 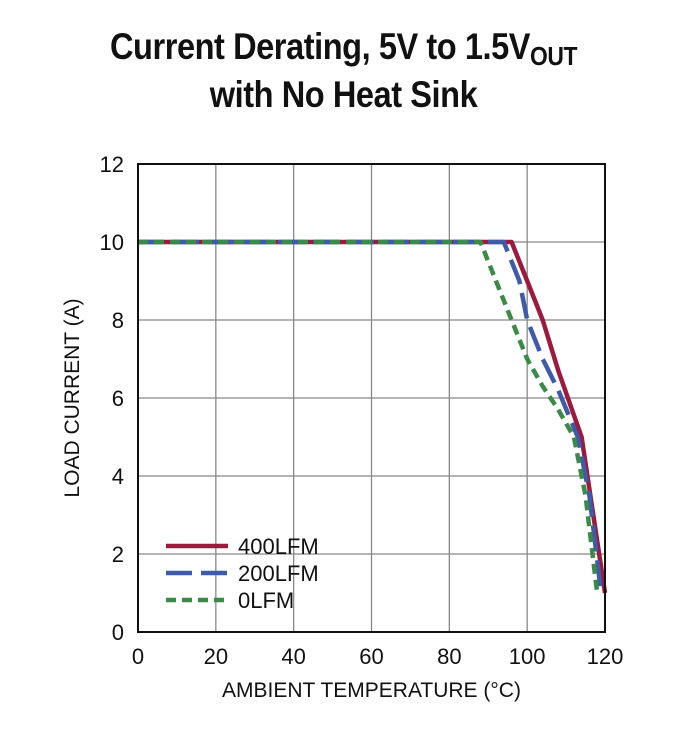 What do you see at coordinates (118, 554) in the screenshot?
I see `y-tick-label: 2` at bounding box center [118, 554].